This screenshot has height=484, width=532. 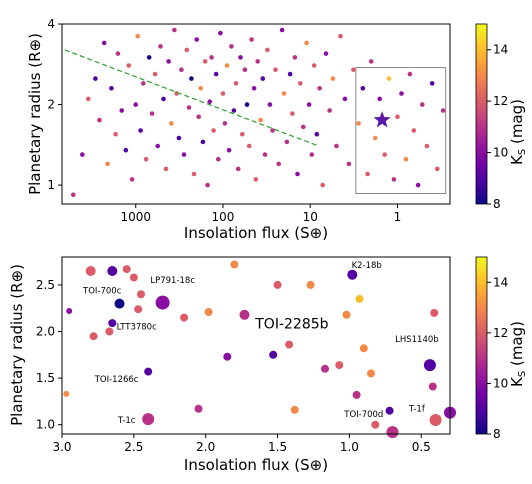 What do you see at coordinates (137, 328) in the screenshot?
I see `planet-annotation: LTT3780c` at bounding box center [137, 328].